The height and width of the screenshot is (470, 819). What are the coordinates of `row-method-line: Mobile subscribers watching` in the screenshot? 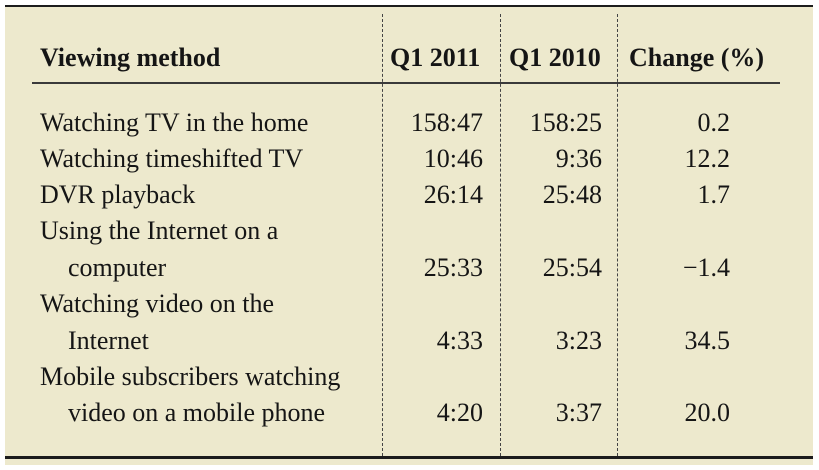 It's located at (190, 376).